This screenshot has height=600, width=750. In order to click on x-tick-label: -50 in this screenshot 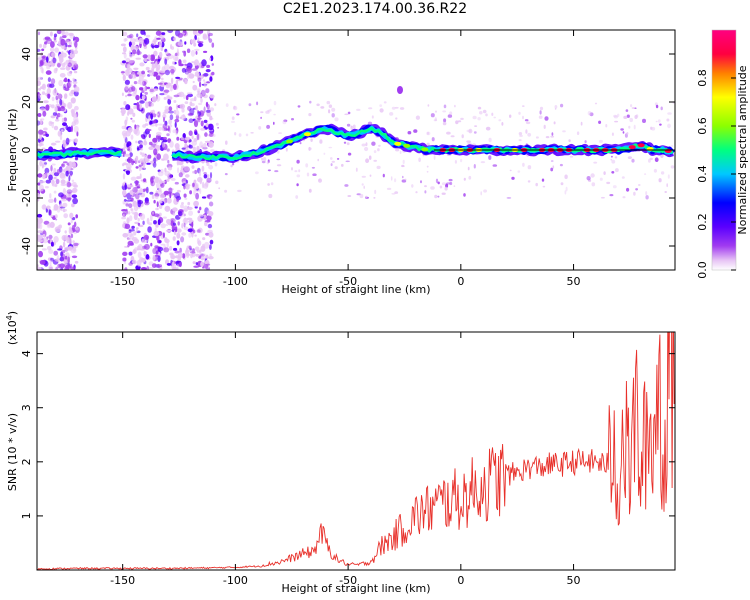, I will do `click(348, 580)`.